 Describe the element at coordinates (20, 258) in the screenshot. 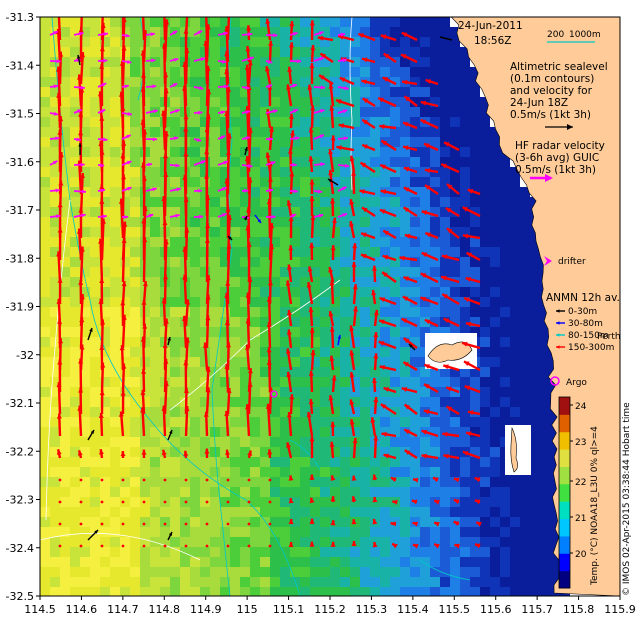

I see `y-tick-label: -31.8` at that location.